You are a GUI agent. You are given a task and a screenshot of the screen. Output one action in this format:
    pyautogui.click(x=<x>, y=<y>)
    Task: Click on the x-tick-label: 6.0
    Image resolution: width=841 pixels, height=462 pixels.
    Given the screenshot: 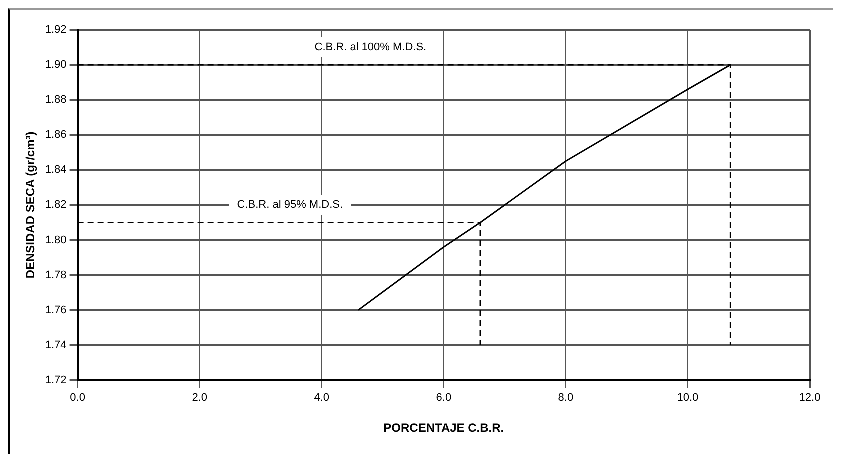 What is the action you would take?
    pyautogui.click(x=444, y=398)
    